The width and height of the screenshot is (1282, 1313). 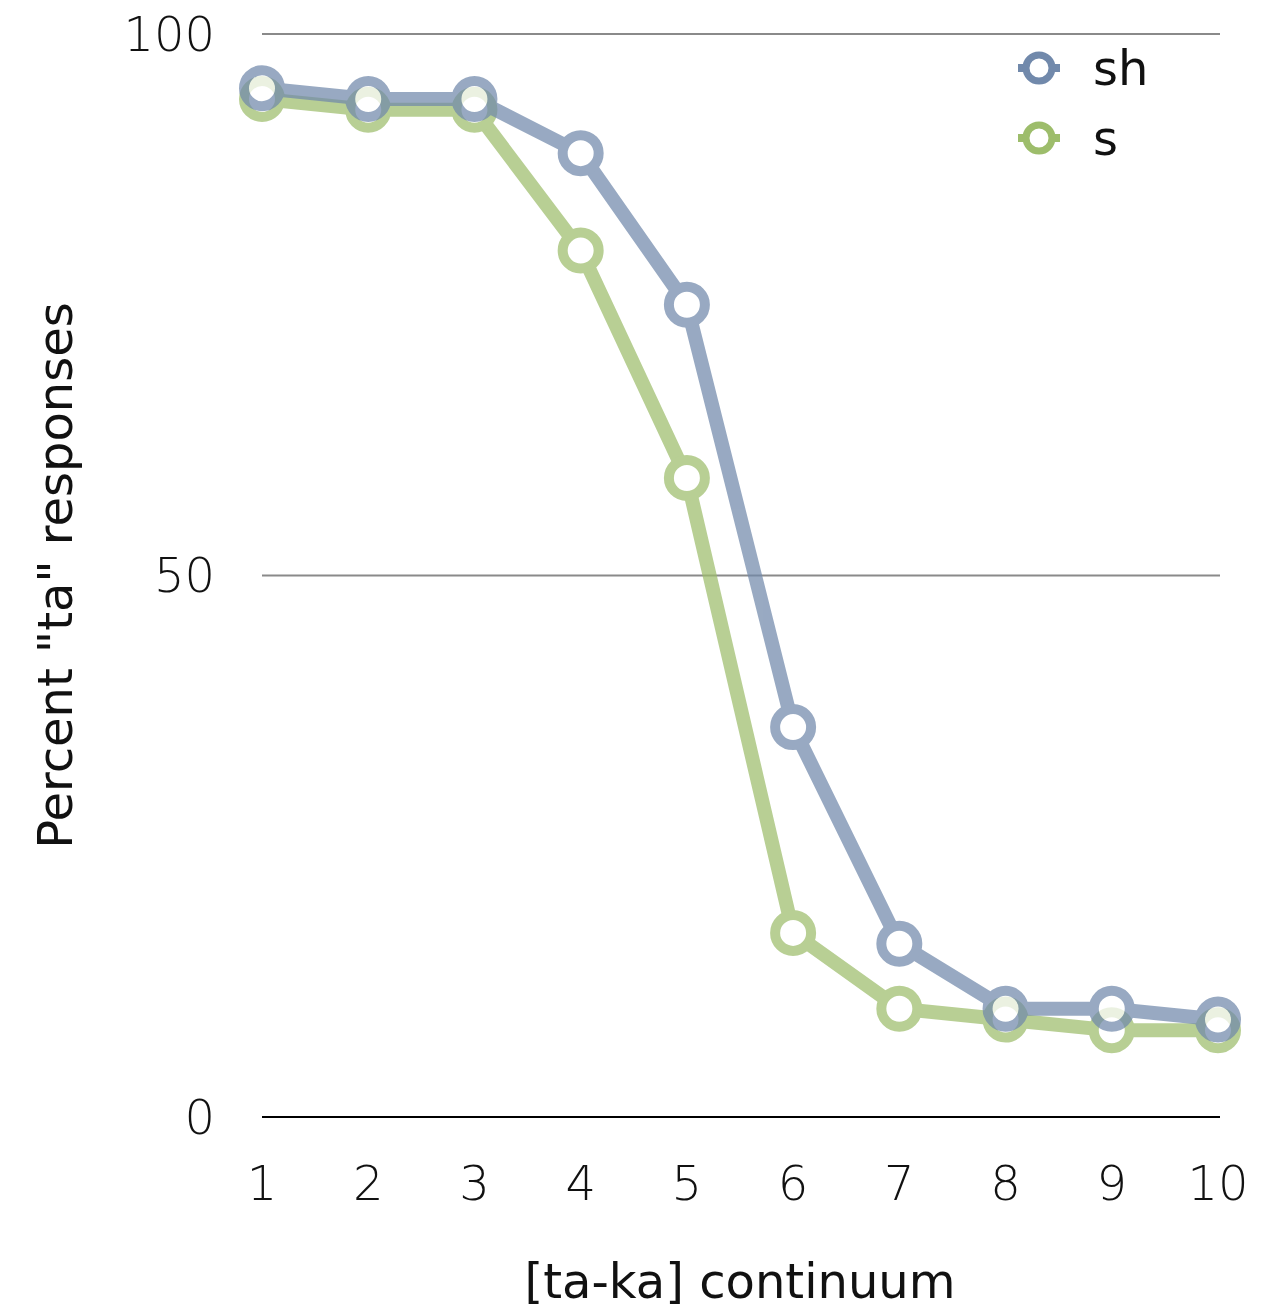 What do you see at coordinates (169, 33) in the screenshot?
I see `y-tick-label: 100` at bounding box center [169, 33].